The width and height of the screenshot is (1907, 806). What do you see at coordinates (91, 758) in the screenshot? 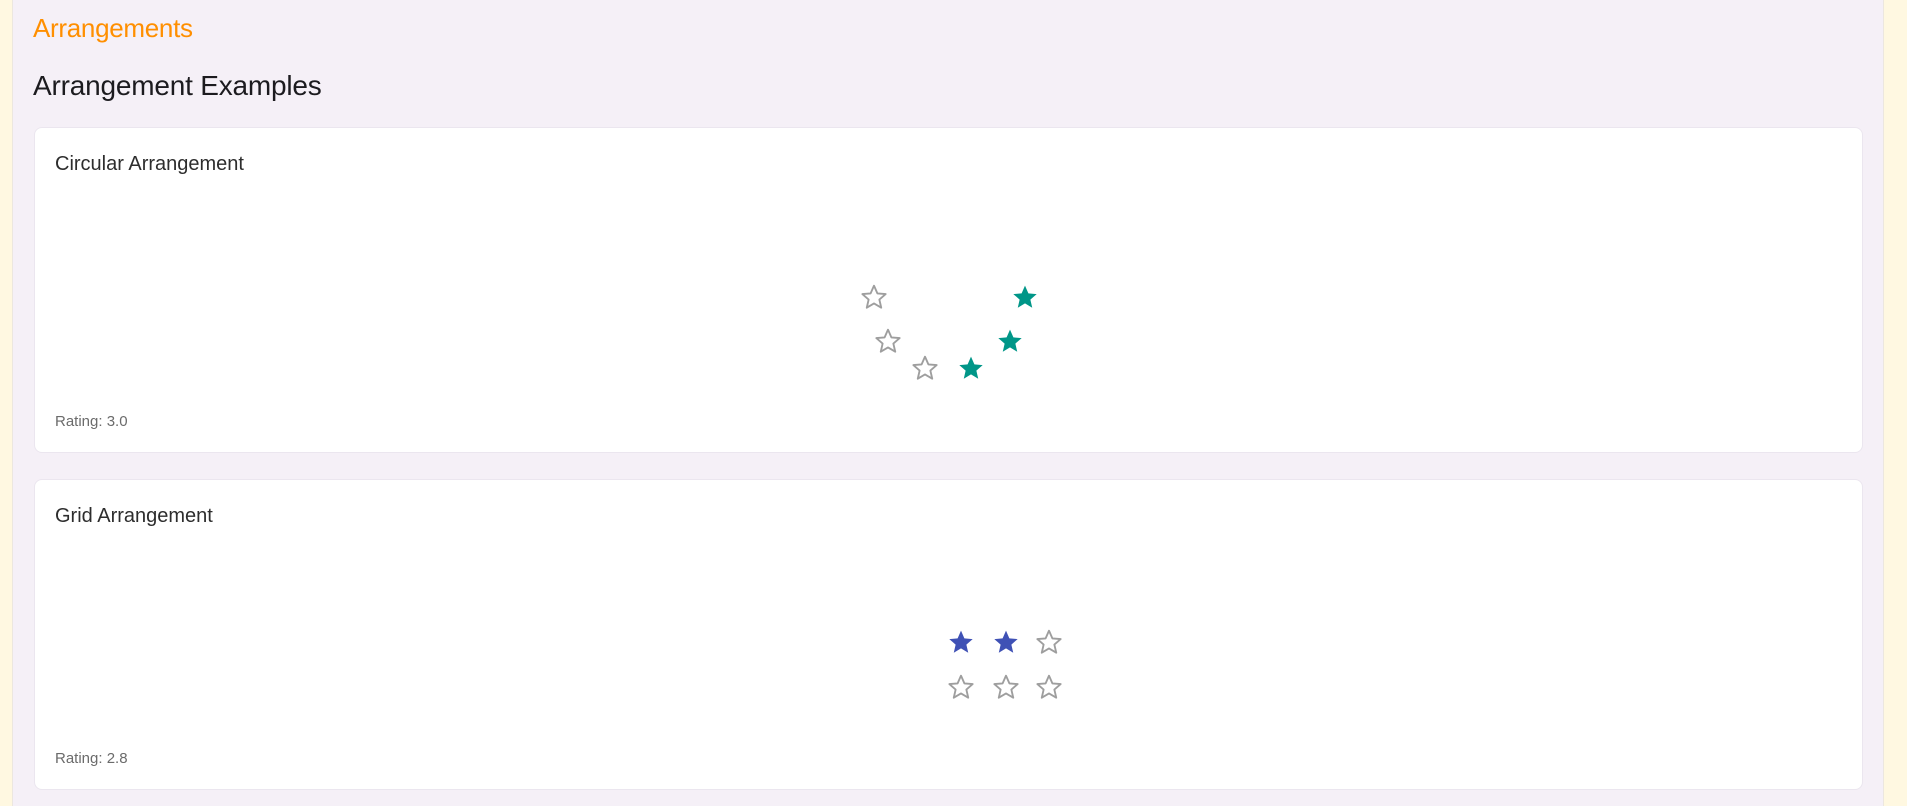
I see `rating-readout: Rating: 2.8` at bounding box center [91, 758].